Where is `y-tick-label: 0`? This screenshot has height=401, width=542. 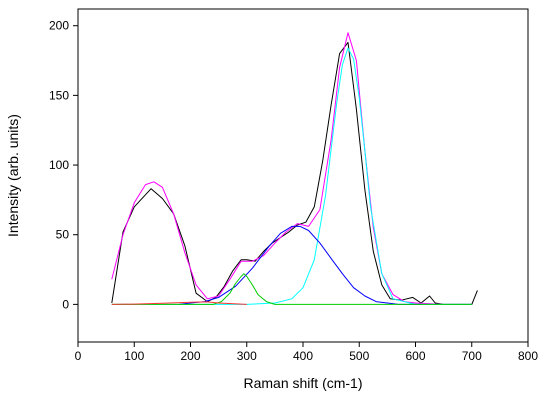 y-tick-label: 0 is located at coordinates (65, 304).